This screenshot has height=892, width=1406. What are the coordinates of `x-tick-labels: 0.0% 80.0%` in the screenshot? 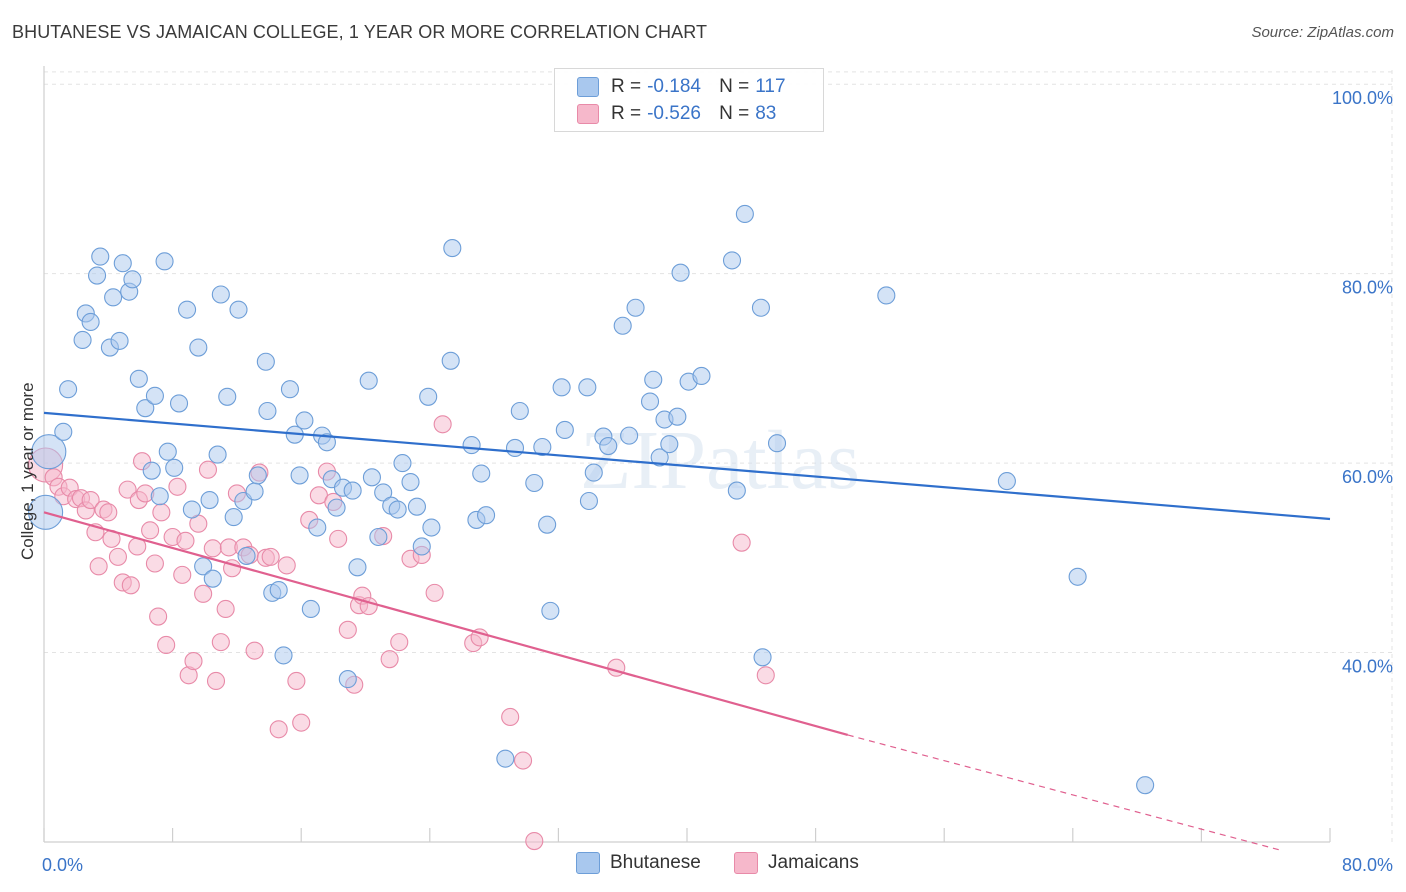 It's located at (717, 865).